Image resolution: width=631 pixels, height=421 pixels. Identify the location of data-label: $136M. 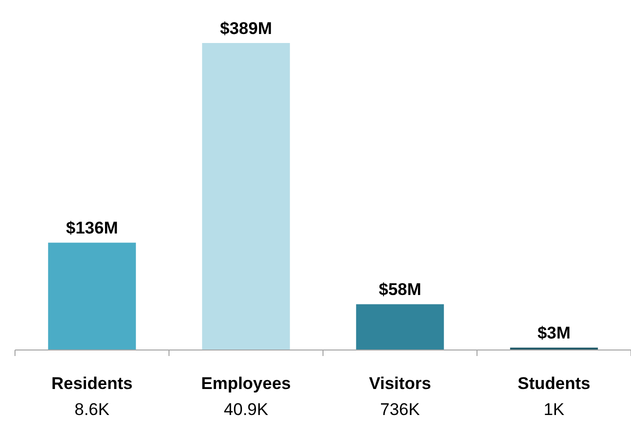
(92, 228).